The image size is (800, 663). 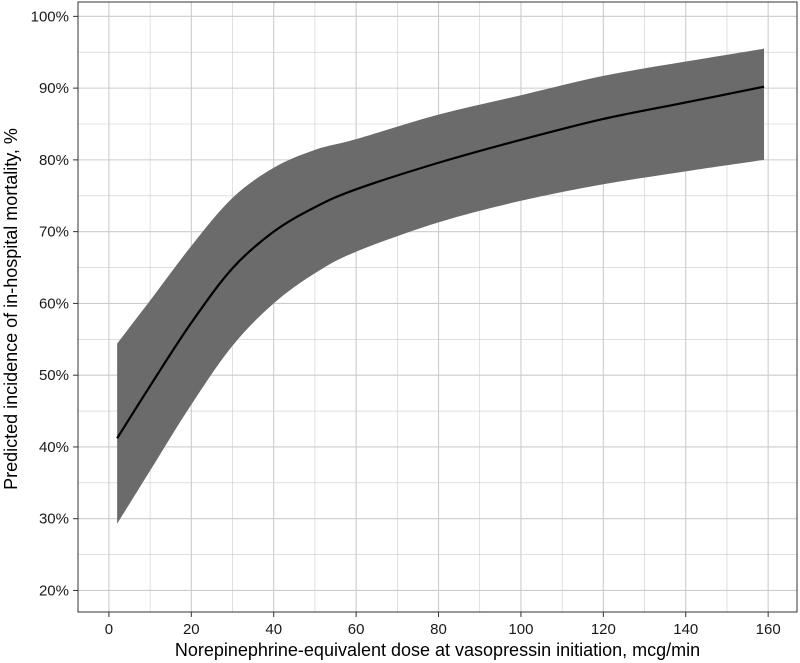 I want to click on y-tick-label: 70%, so click(x=54, y=232).